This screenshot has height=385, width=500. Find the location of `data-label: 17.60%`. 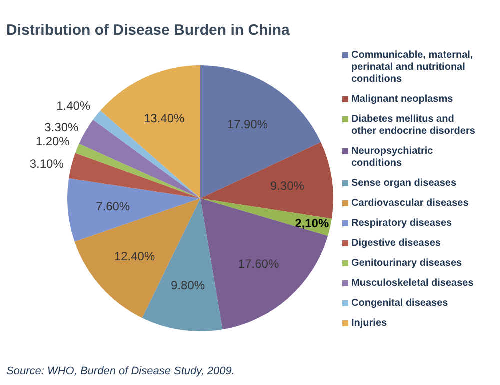

data-label: 17.60% is located at coordinates (259, 264).